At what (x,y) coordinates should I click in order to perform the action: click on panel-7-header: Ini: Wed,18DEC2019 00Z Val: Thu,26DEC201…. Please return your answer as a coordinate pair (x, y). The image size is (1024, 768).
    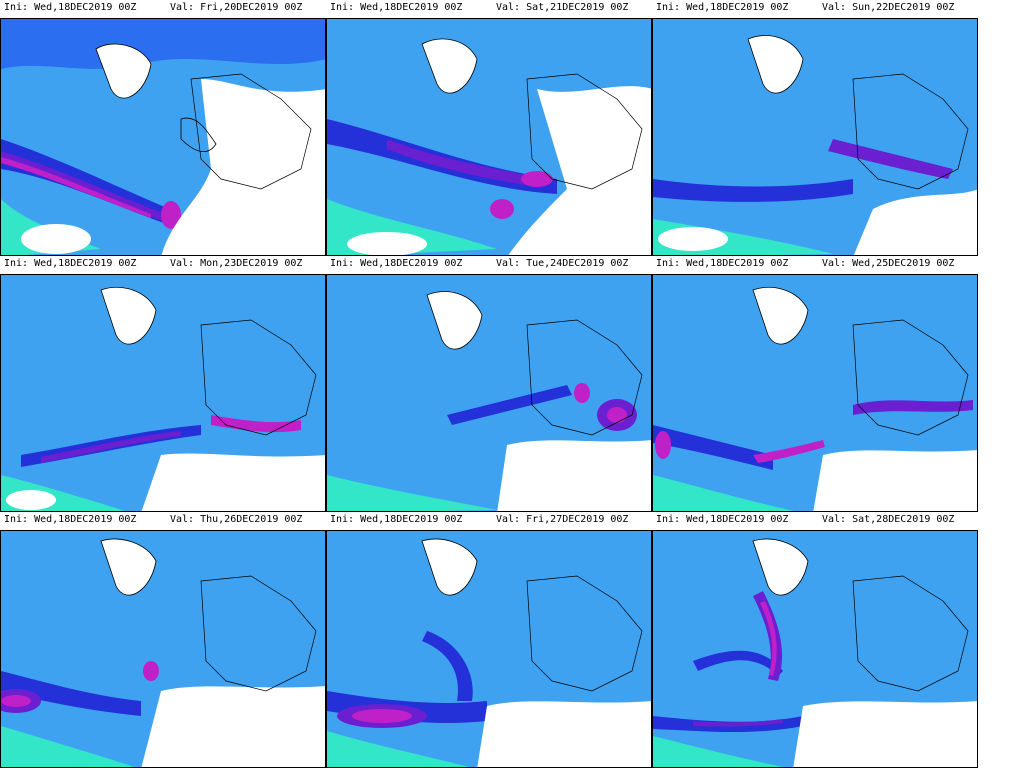
    Looking at the image, I should click on (163, 520).